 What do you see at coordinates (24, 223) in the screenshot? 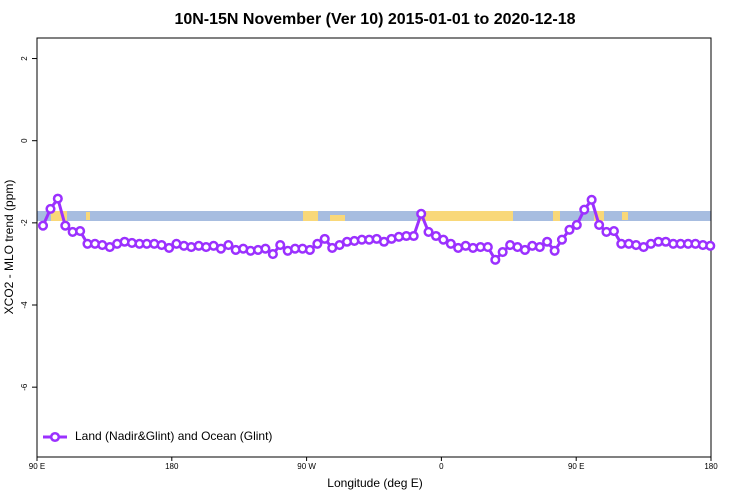
I see `y-tick-label: -2` at bounding box center [24, 223].